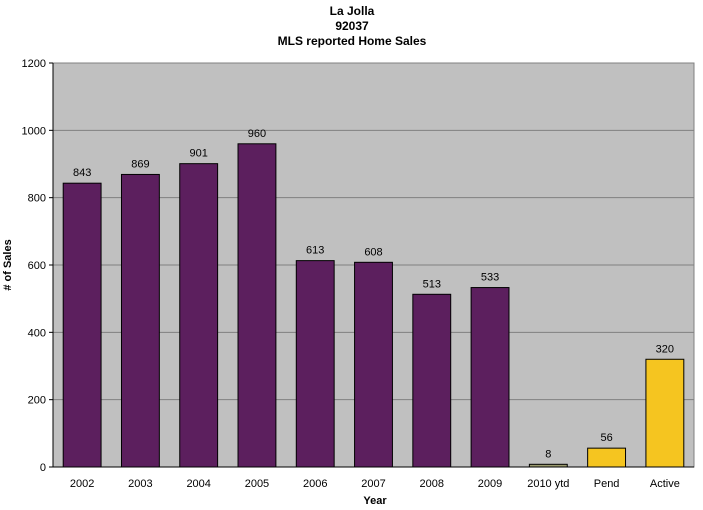  Describe the element at coordinates (37, 199) in the screenshot. I see `y-tick-label: 800` at that location.